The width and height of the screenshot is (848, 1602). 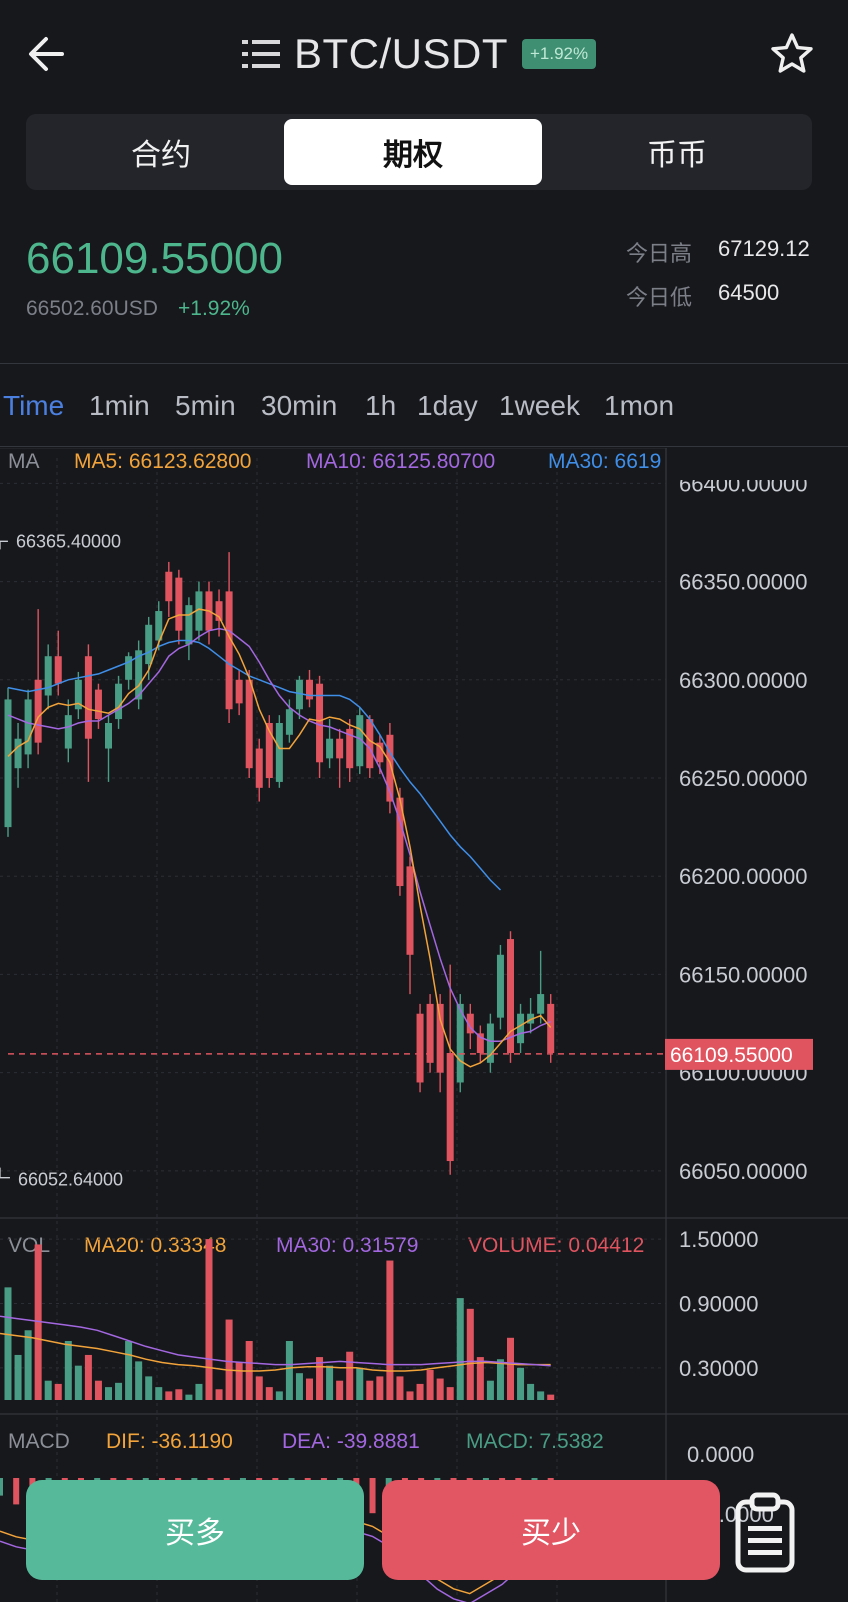 I want to click on current-price-badge, so click(x=739, y=1054).